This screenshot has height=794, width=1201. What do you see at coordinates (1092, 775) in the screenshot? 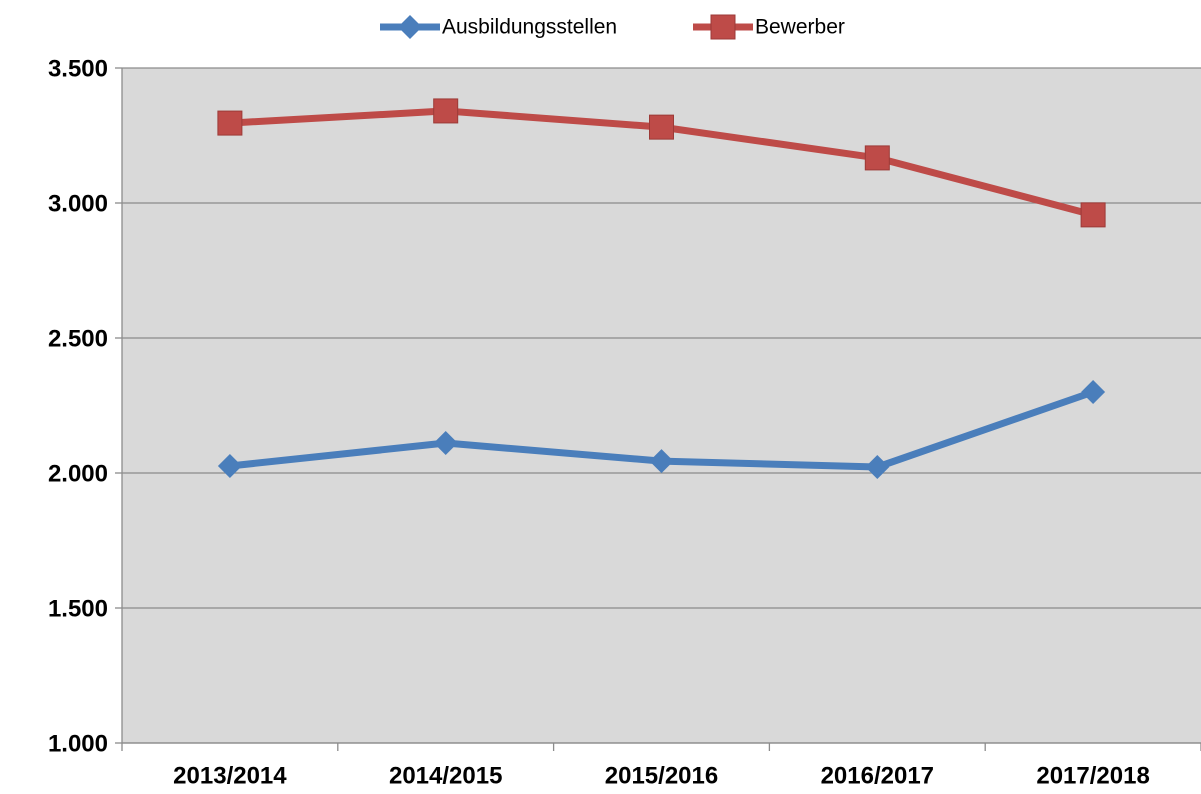
I see `x-tick-label: 2017/2018` at bounding box center [1092, 775].